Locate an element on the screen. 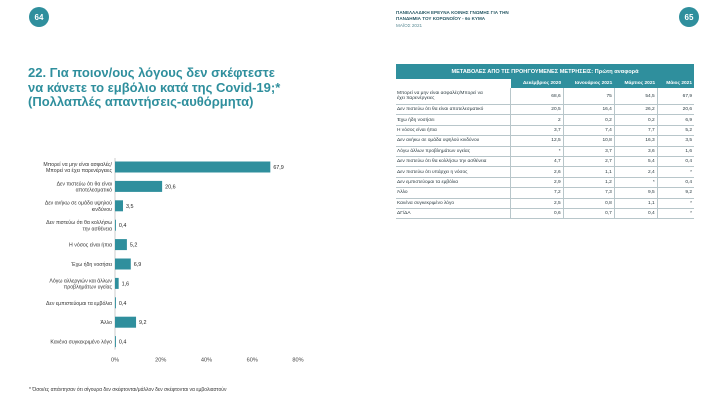  table-cell: 16,4 is located at coordinates (588, 110).